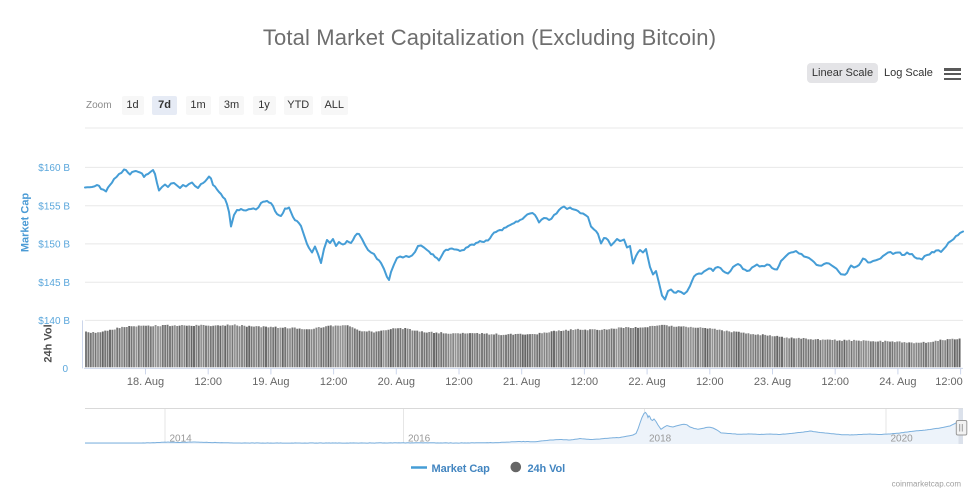 The width and height of the screenshot is (979, 494). What do you see at coordinates (65, 369) in the screenshot?
I see `svg-text: 0` at bounding box center [65, 369].